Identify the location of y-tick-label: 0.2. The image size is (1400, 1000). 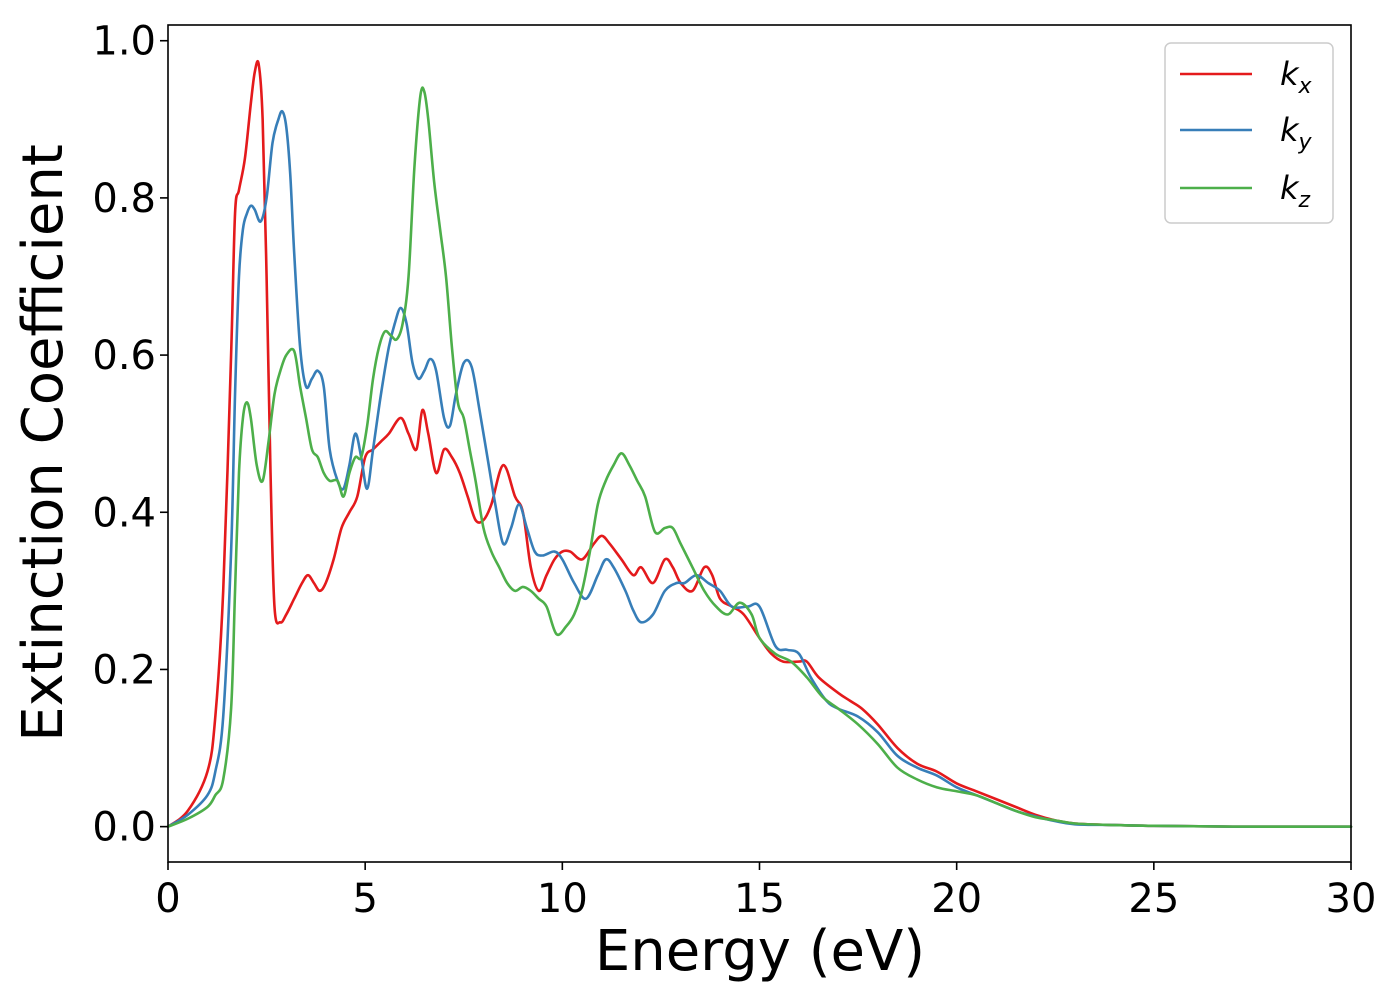
(124, 670).